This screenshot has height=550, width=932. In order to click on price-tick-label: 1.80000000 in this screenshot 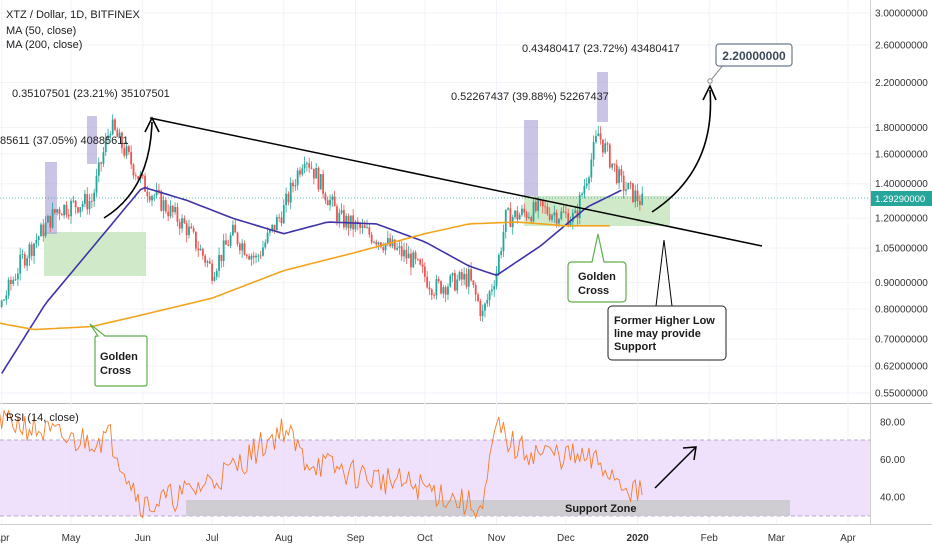, I will do `click(901, 128)`.